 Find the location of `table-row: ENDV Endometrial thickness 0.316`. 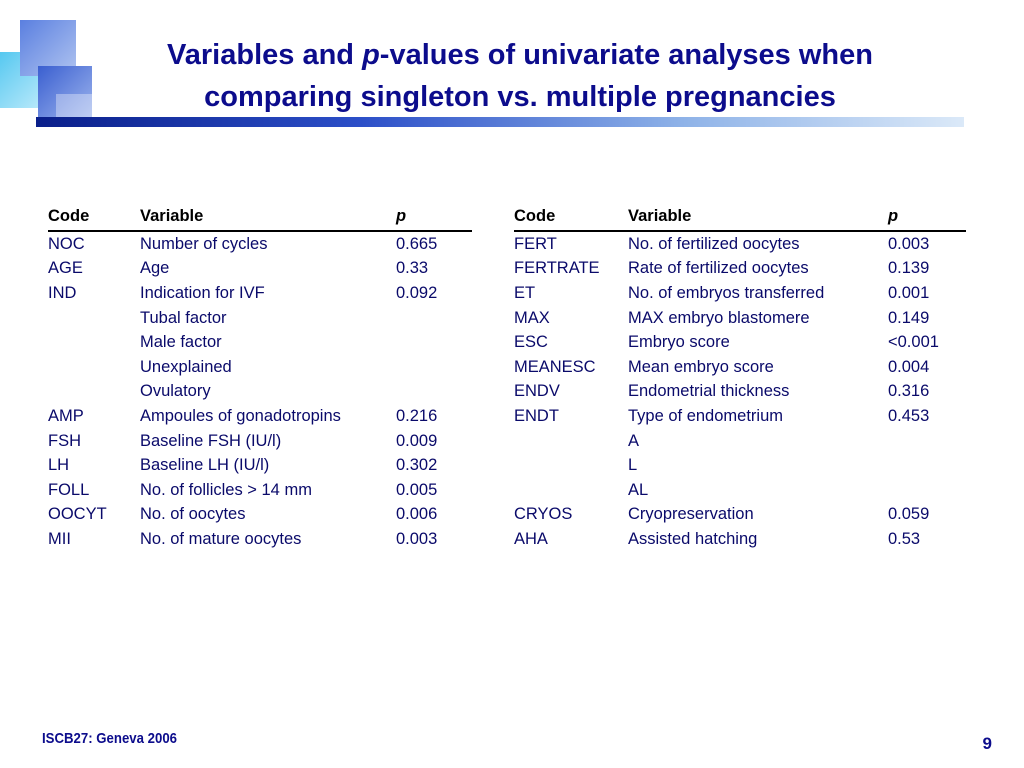

table-row: ENDV Endometrial thickness 0.316 is located at coordinates (740, 392).